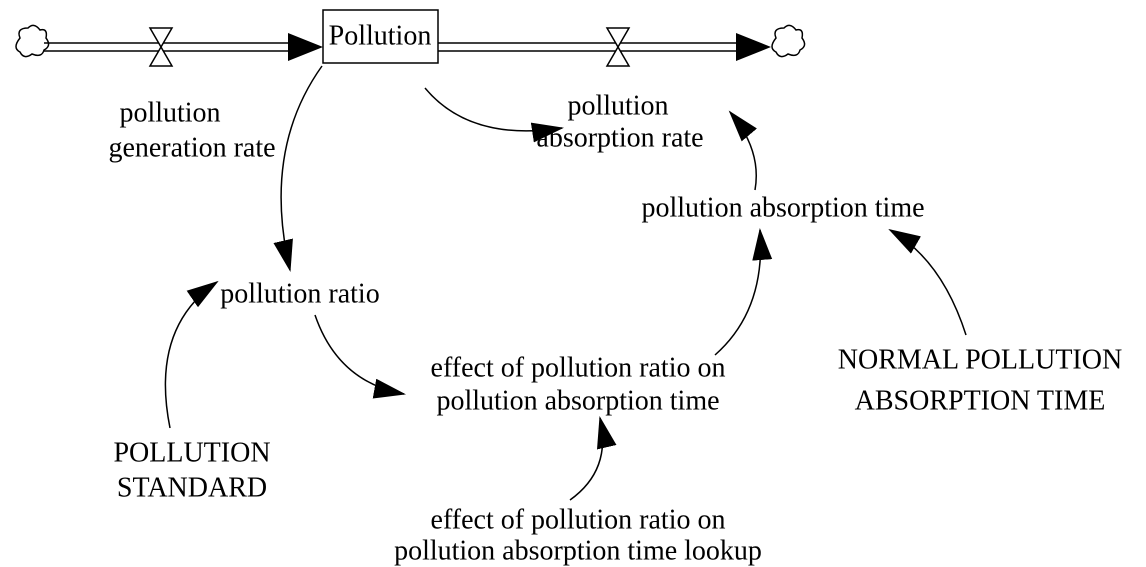 Image resolution: width=1146 pixels, height=567 pixels. I want to click on variable-label: pollution absorption time lookup, so click(578, 550).